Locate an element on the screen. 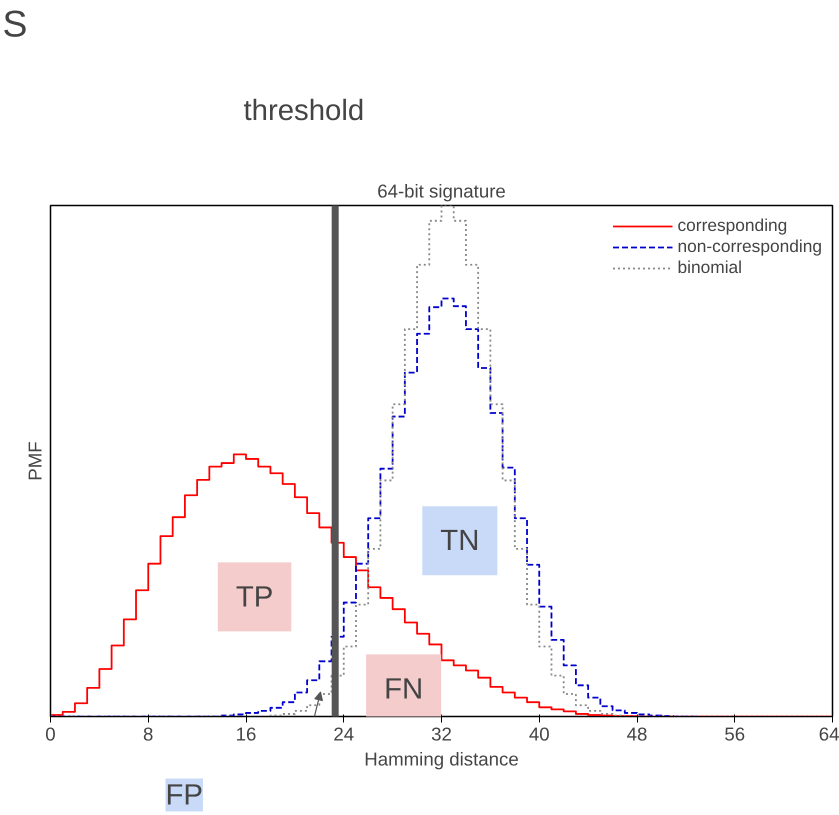 This screenshot has height=815, width=839. x-tick-label: 0 is located at coordinates (50, 734).